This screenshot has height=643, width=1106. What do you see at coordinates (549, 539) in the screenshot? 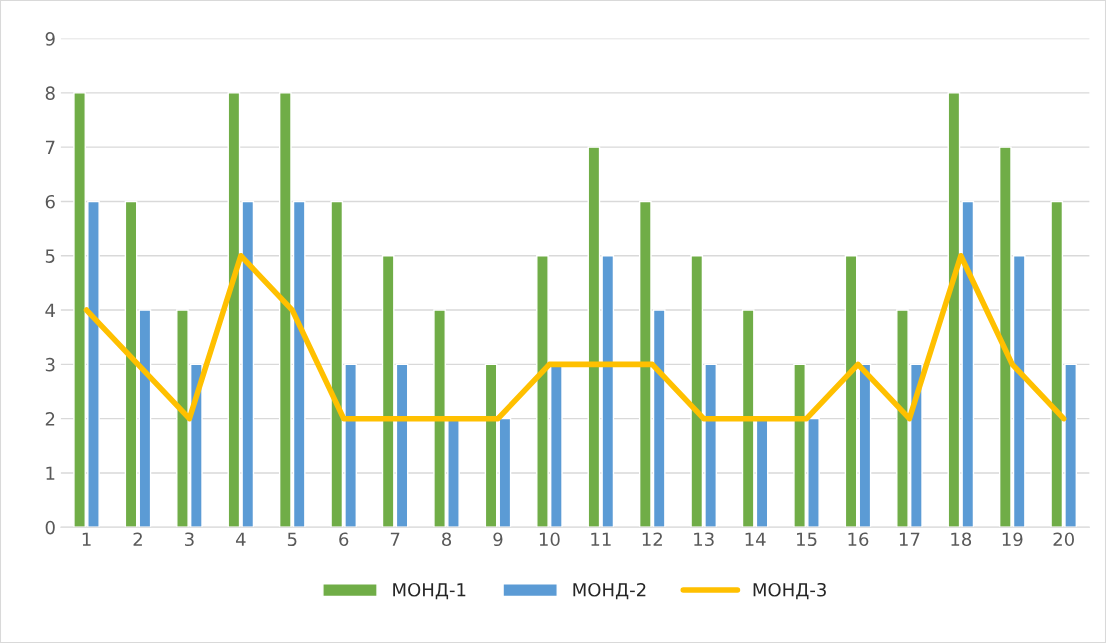
I see `x-tick-label: 10` at bounding box center [549, 539].